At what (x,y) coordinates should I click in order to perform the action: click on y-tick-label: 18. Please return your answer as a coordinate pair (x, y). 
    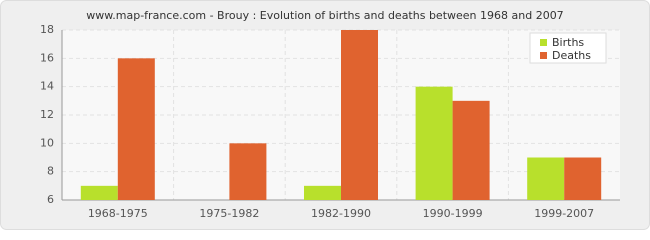
    Looking at the image, I should click on (47, 29).